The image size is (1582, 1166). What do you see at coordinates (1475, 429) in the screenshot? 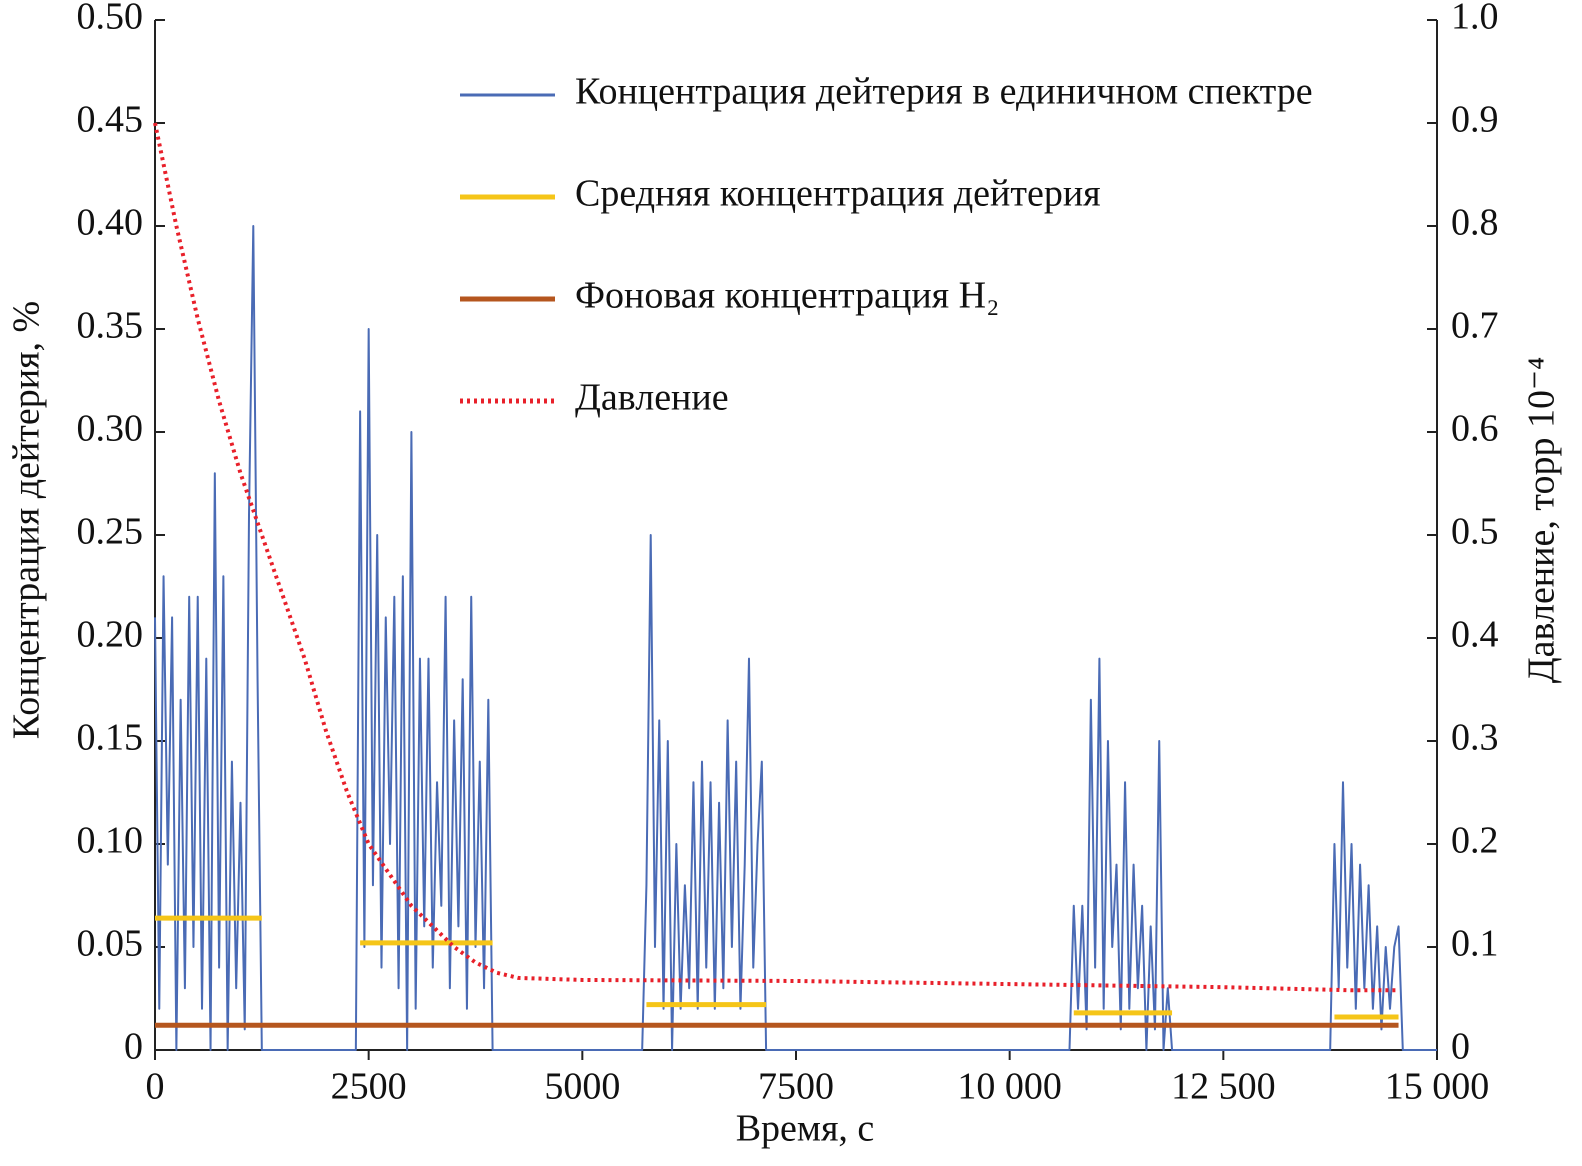
I see `y2-tick-label: 0.6` at bounding box center [1475, 429].